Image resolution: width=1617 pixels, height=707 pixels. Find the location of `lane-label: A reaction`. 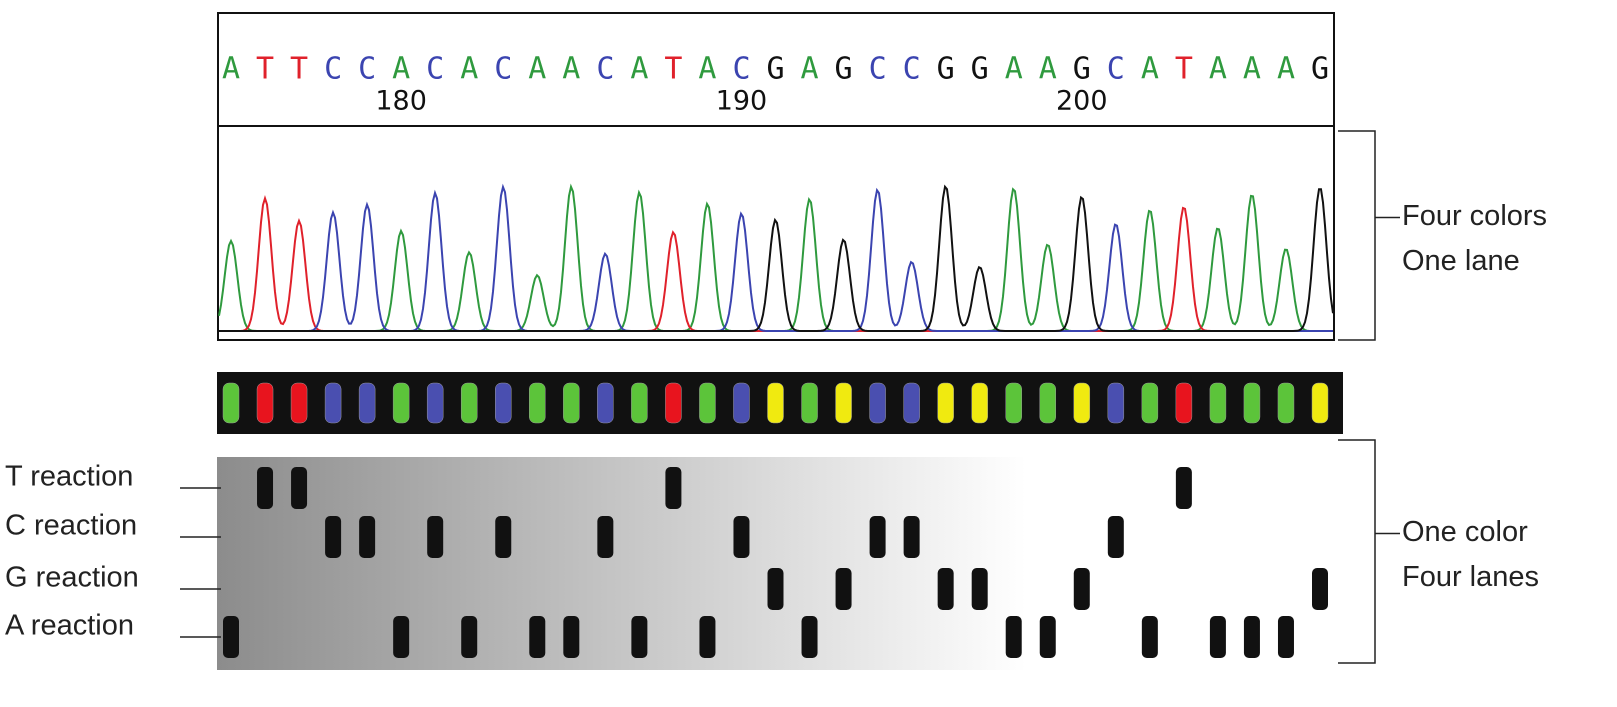

lane-label: A reaction is located at coordinates (69, 626).